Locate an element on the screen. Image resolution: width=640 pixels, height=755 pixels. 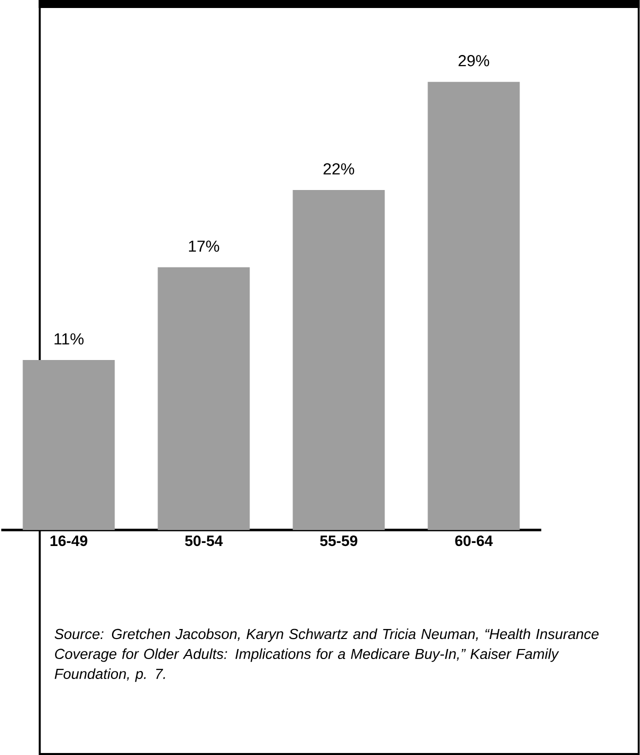
data-label: 17% is located at coordinates (204, 246).